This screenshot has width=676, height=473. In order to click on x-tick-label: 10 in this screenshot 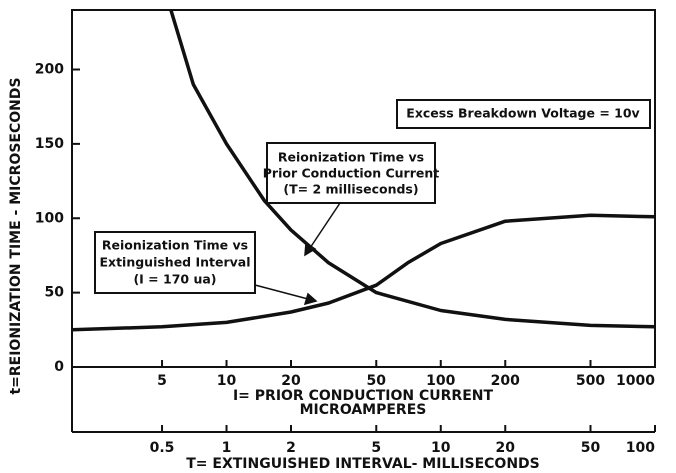, I will do `click(227, 381)`.